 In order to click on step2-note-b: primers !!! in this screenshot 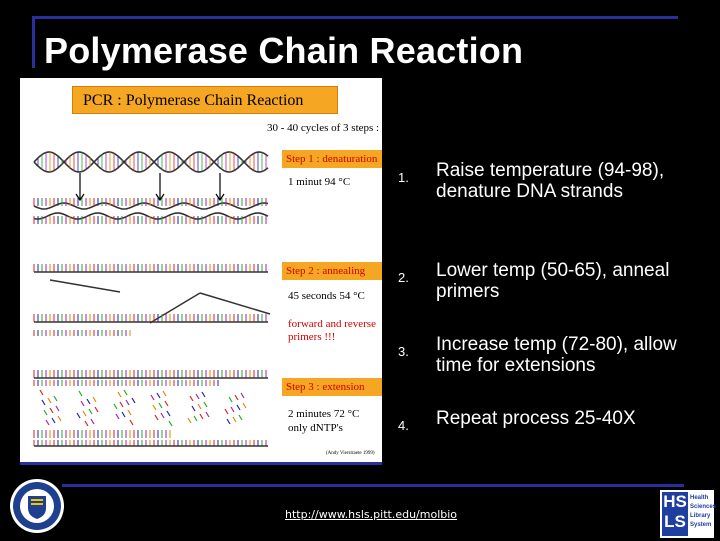, I will do `click(312, 337)`.